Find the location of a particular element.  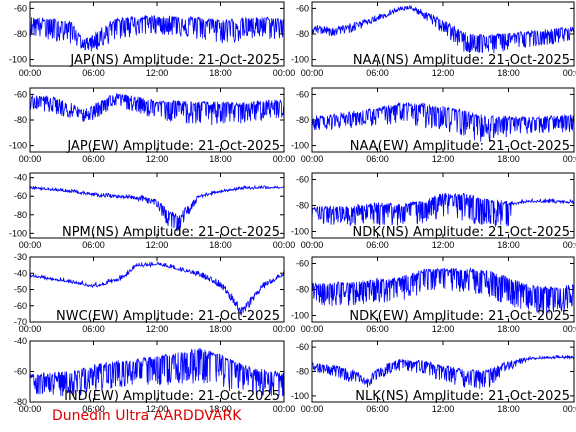

panel-title: NLK(NS) Amplitude: 21-Oct-2025 is located at coordinates (462, 396).